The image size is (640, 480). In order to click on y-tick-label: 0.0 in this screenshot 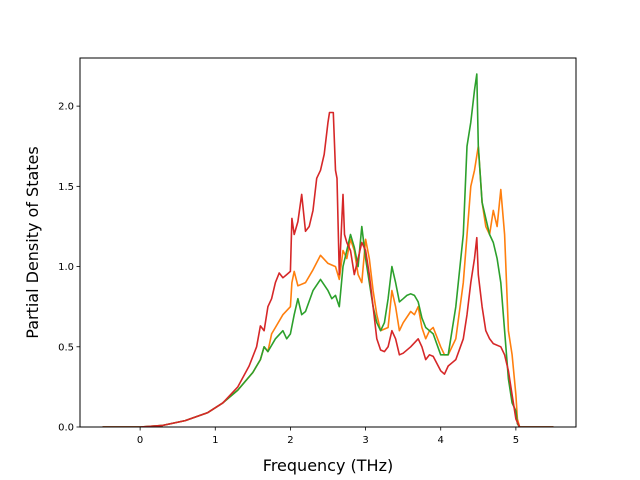, I will do `click(66, 428)`.